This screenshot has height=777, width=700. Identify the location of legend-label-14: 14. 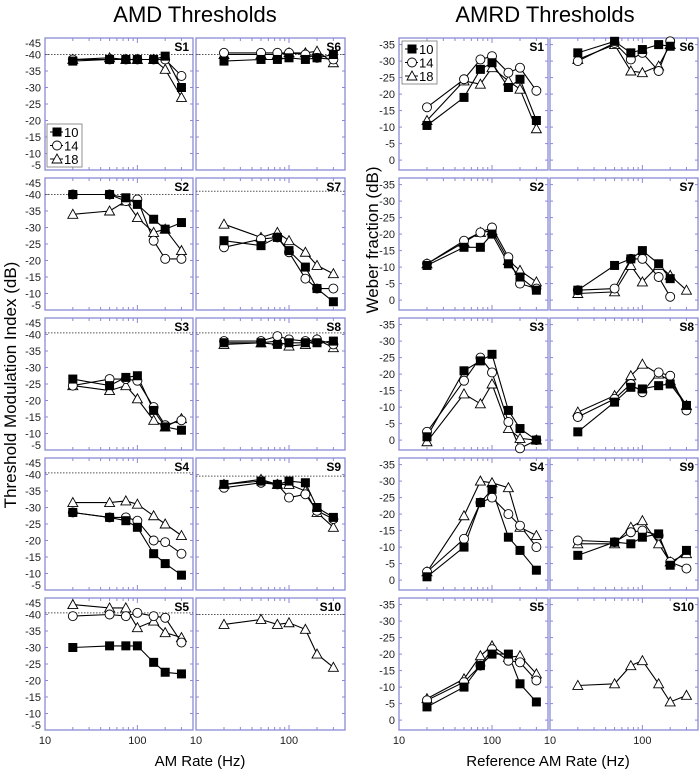
(71, 146).